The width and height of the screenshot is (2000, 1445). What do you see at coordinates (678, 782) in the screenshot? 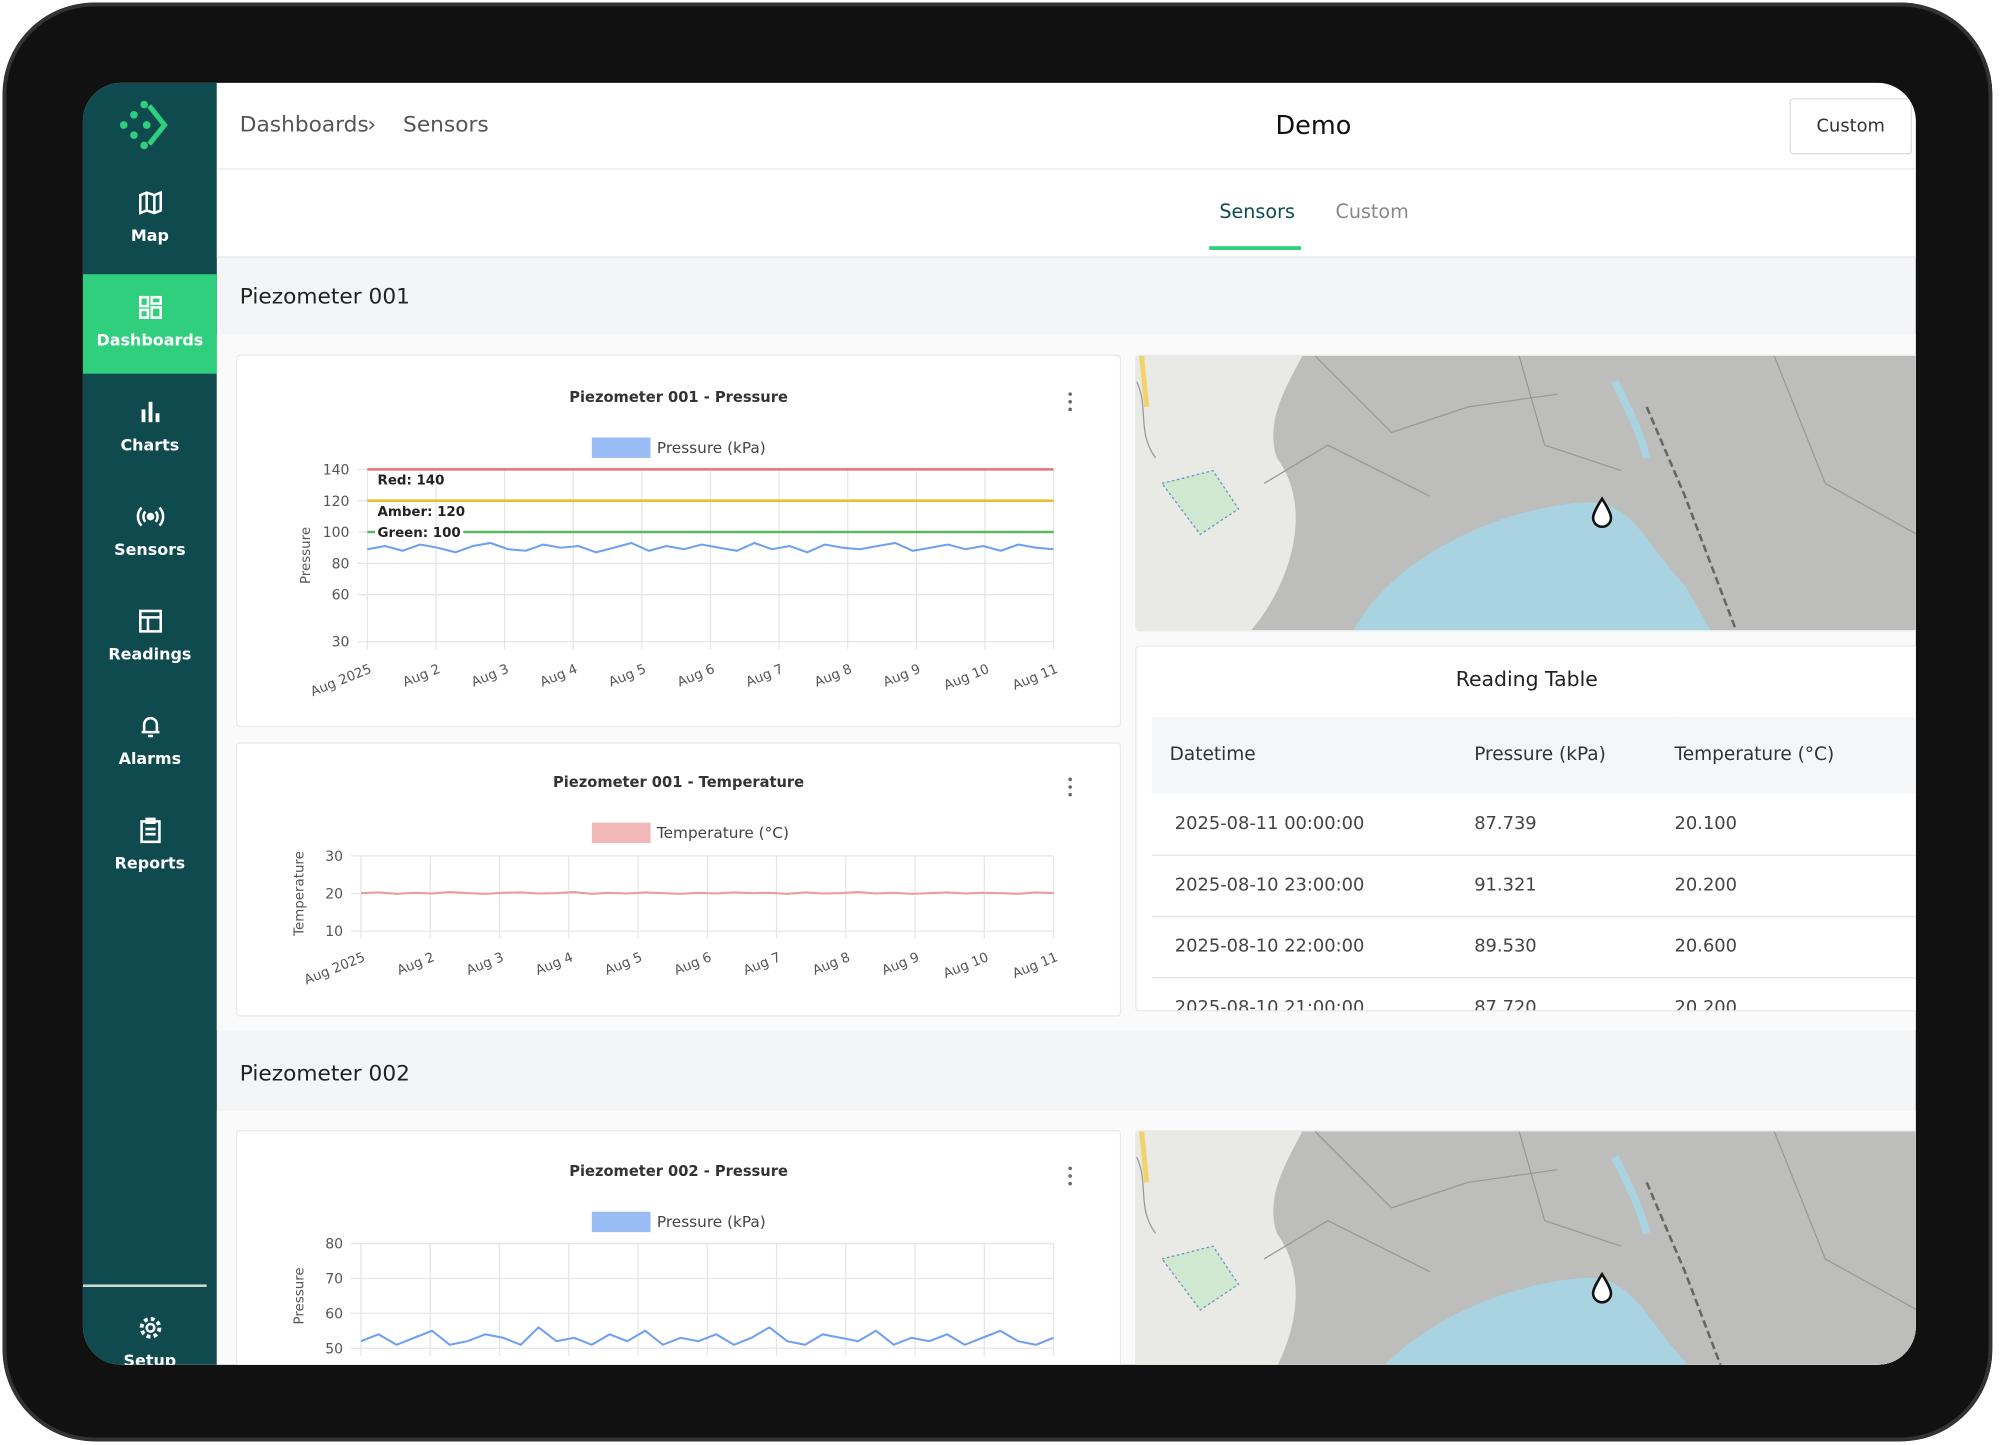
I see `chart-title: Piezometer 001 - Temperature` at bounding box center [678, 782].